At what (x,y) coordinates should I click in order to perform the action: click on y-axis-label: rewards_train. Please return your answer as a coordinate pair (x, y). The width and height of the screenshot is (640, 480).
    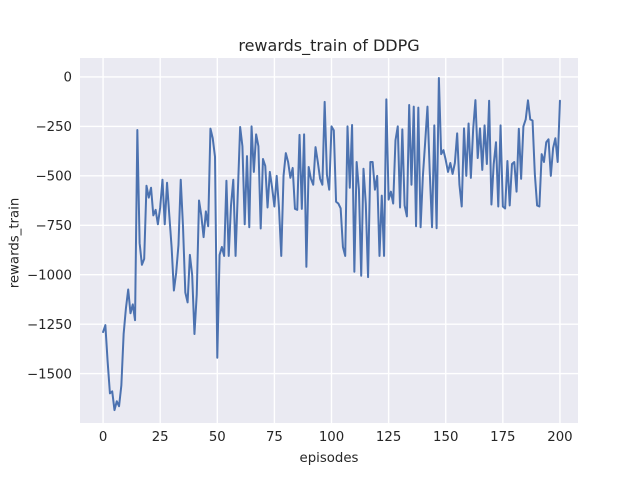
    Looking at the image, I should click on (15, 243).